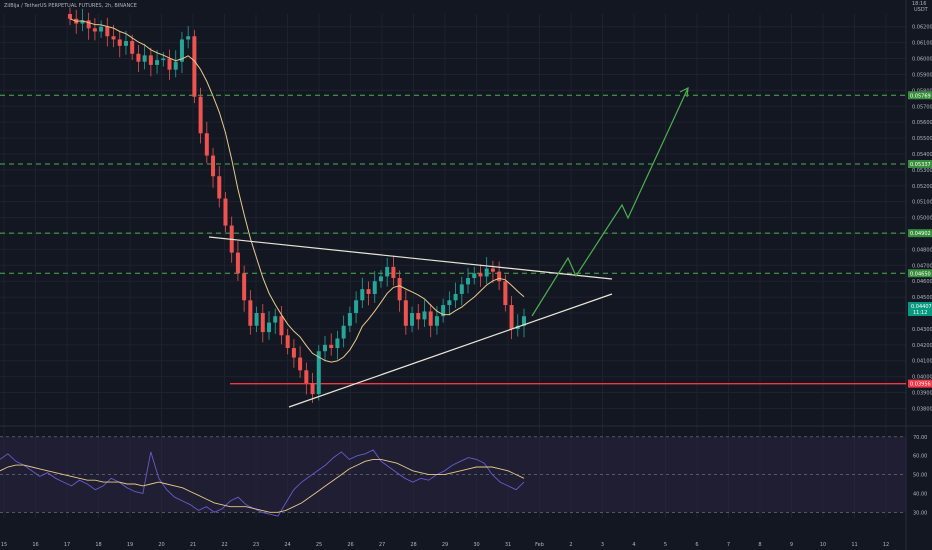 The width and height of the screenshot is (932, 550). Describe the element at coordinates (922, 362) in the screenshot. I see `price-tick-label: 0.04100` at that location.